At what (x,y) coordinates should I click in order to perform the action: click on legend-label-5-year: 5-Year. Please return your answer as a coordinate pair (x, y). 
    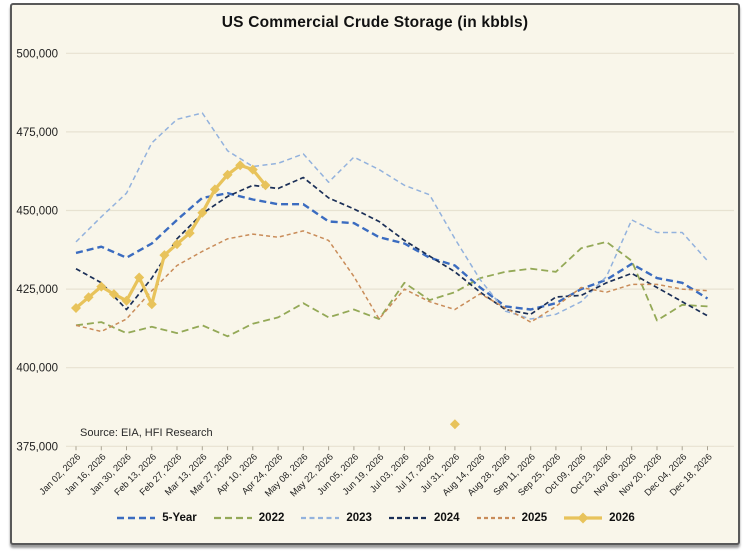
    Looking at the image, I should click on (179, 518).